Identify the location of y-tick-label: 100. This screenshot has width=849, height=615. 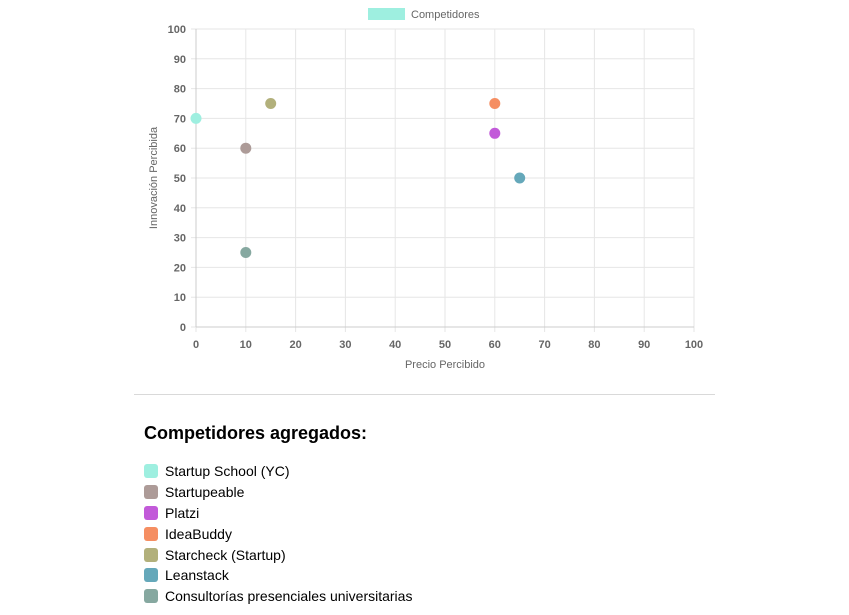
(177, 30).